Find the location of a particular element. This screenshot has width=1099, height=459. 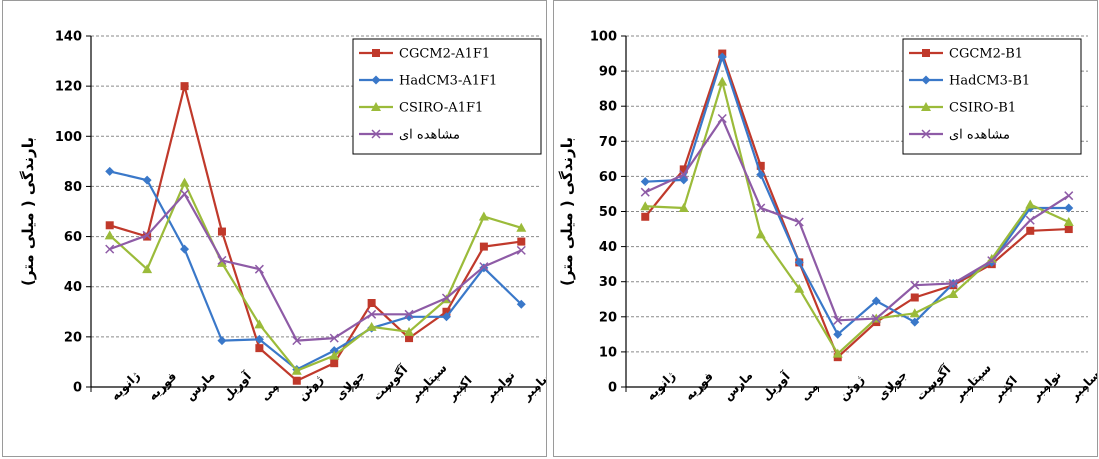

y-tick-label: 30 is located at coordinates (608, 282).